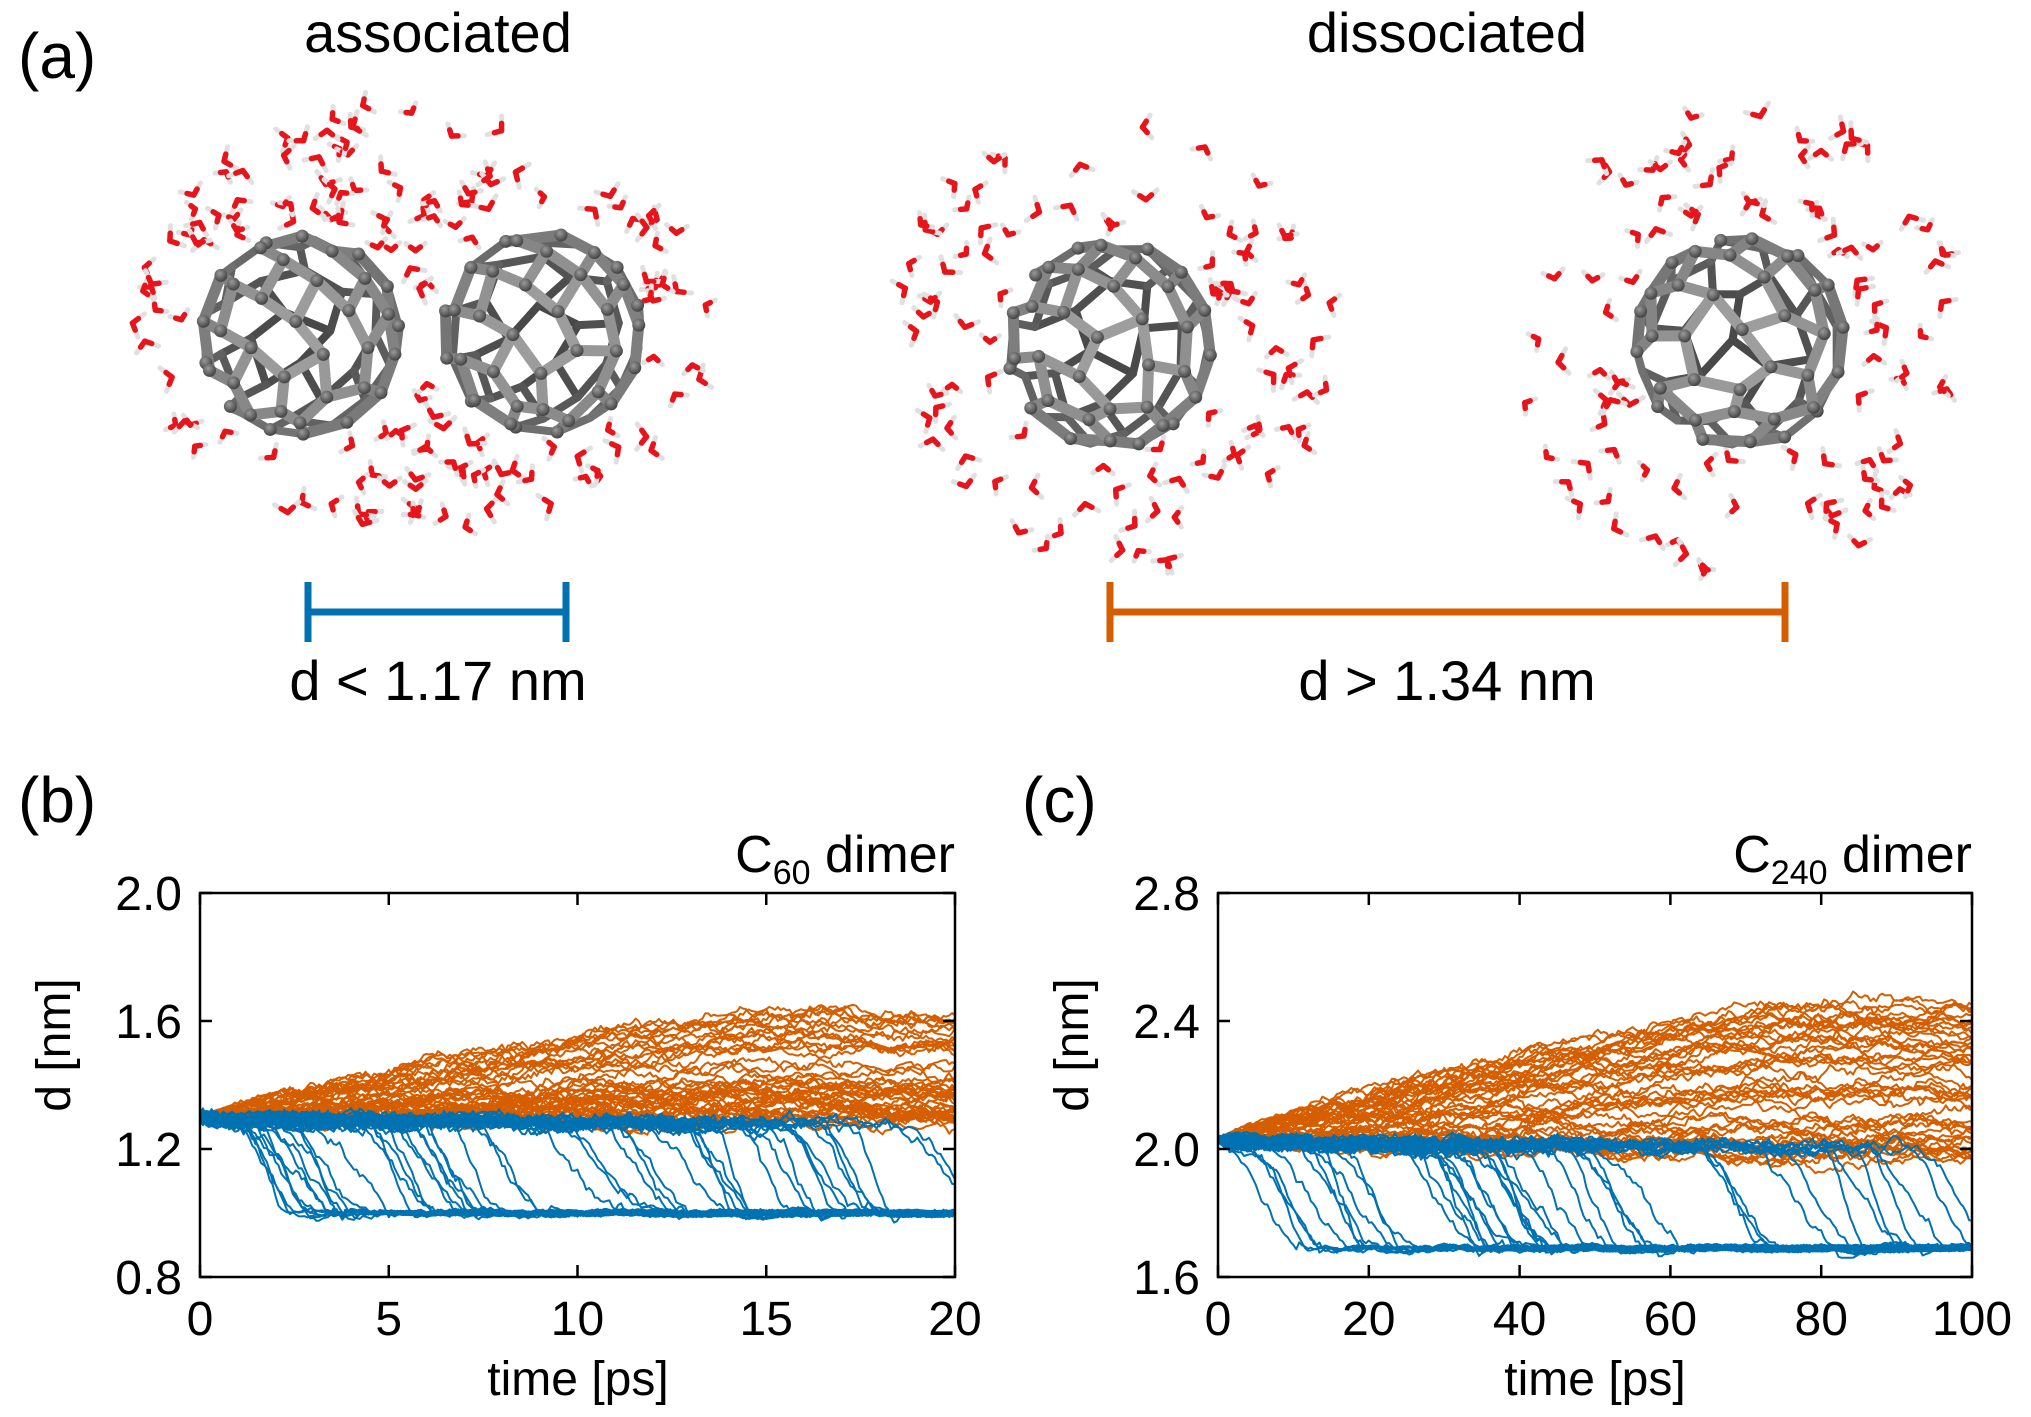 This screenshot has width=2031, height=1417. What do you see at coordinates (1446, 680) in the screenshot?
I see `dissociated-distance-label: d > 1.34 nm` at bounding box center [1446, 680].